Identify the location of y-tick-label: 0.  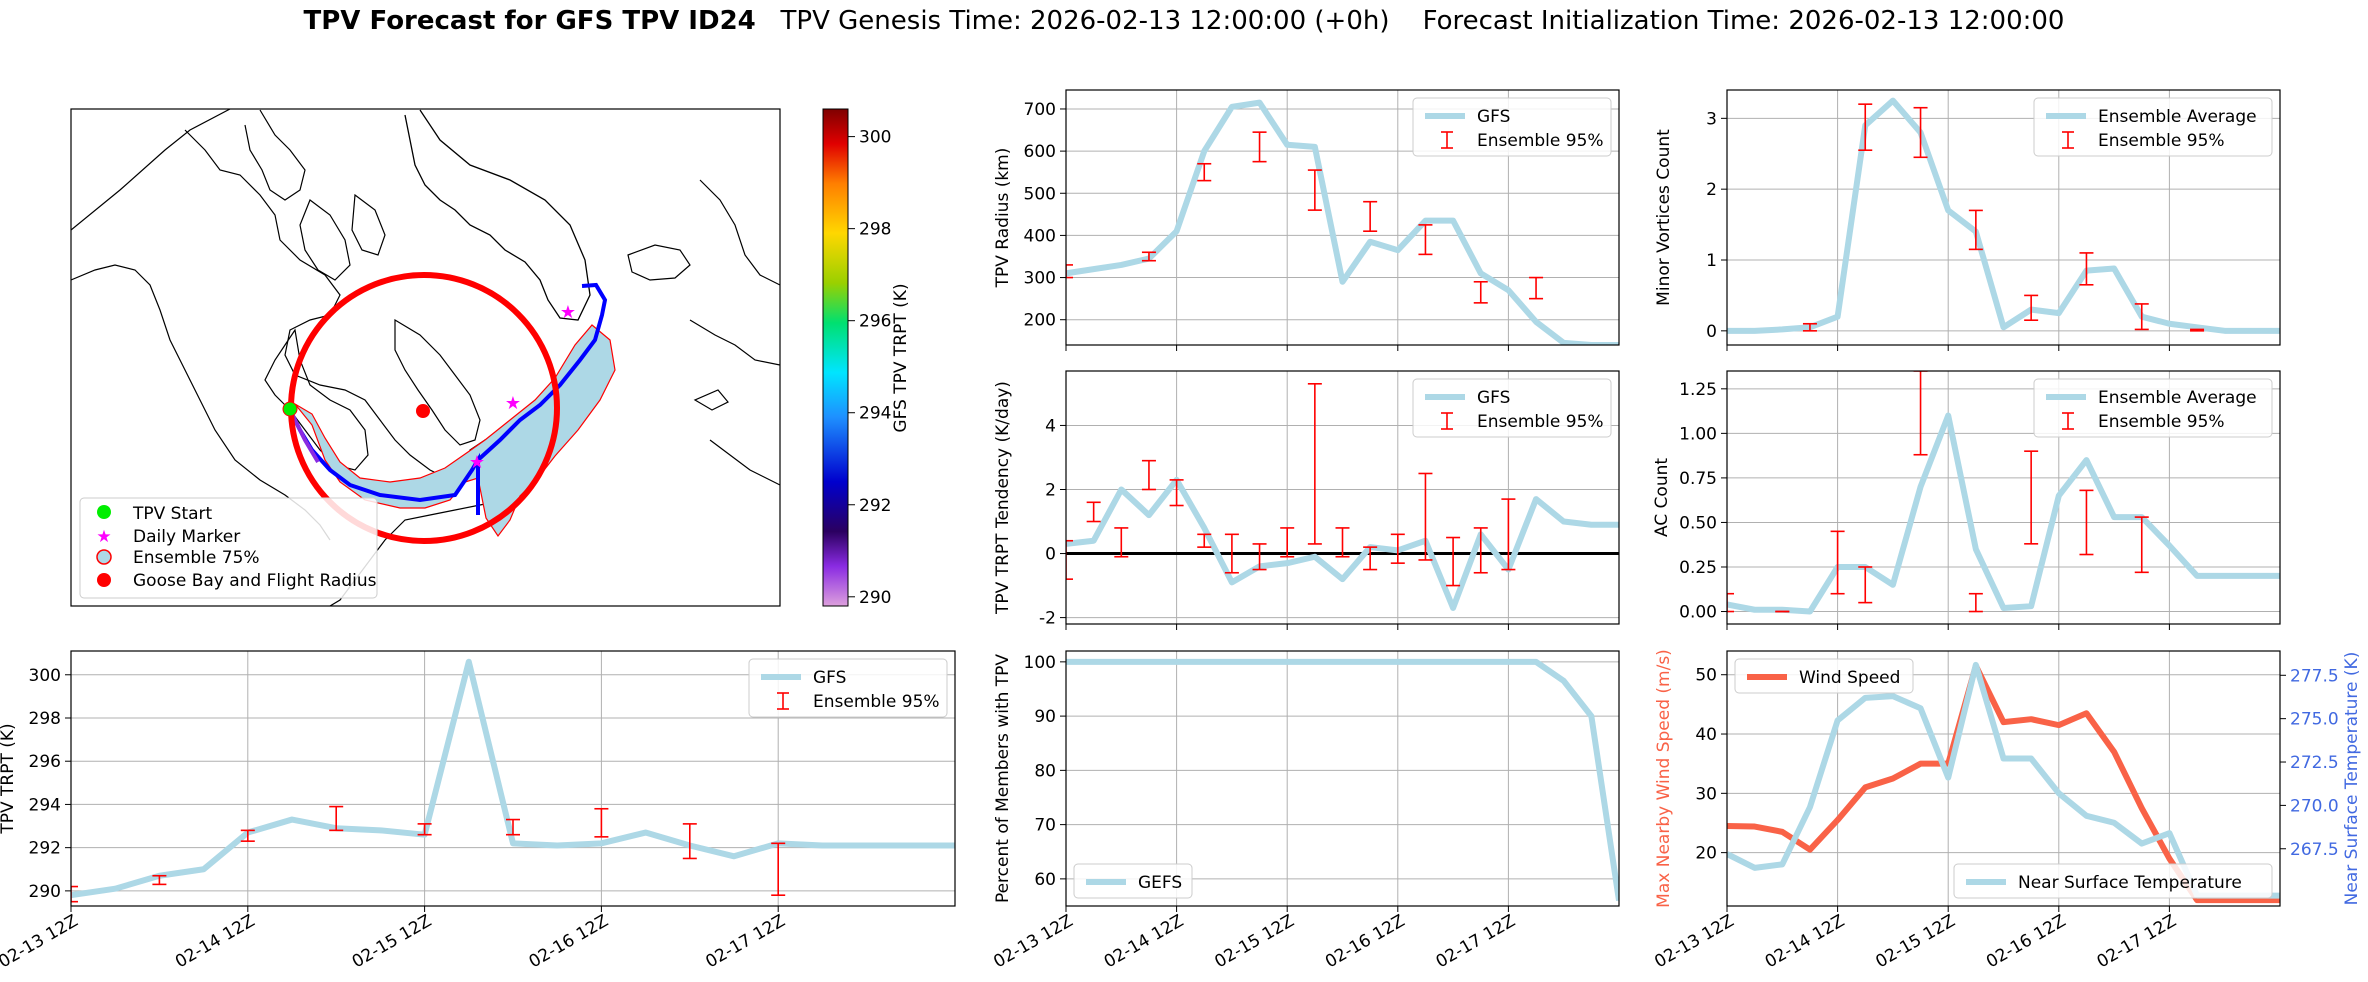
(1050, 555).